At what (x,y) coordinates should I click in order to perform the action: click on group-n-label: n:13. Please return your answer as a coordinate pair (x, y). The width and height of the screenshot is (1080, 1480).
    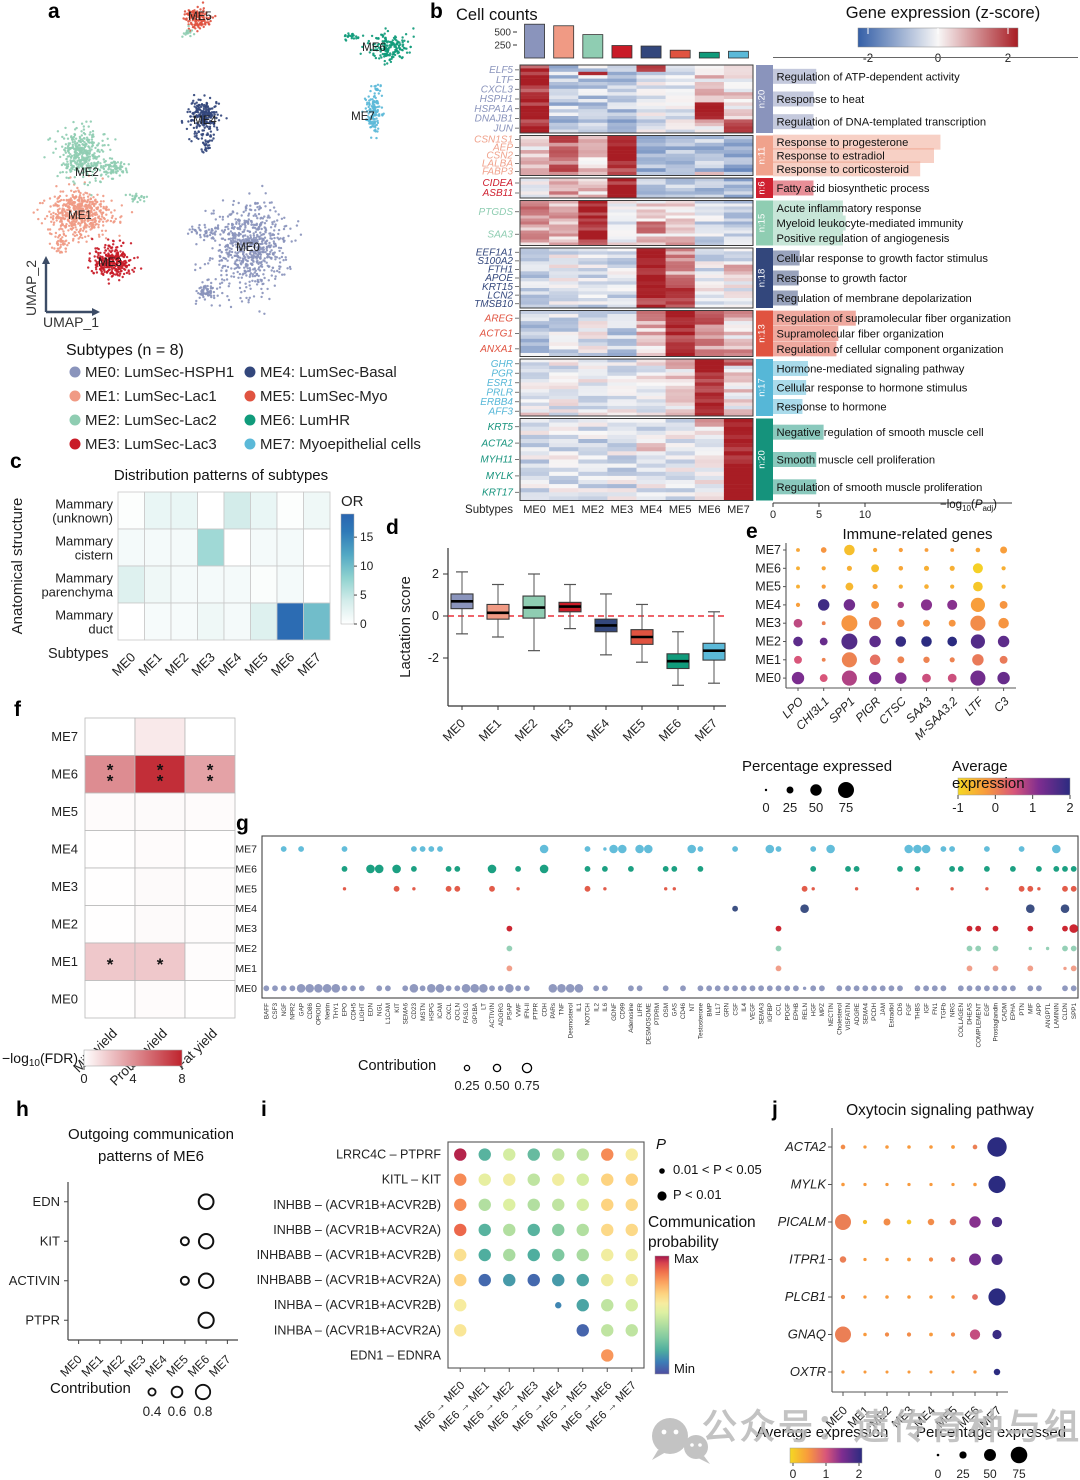
    Looking at the image, I should click on (762, 333).